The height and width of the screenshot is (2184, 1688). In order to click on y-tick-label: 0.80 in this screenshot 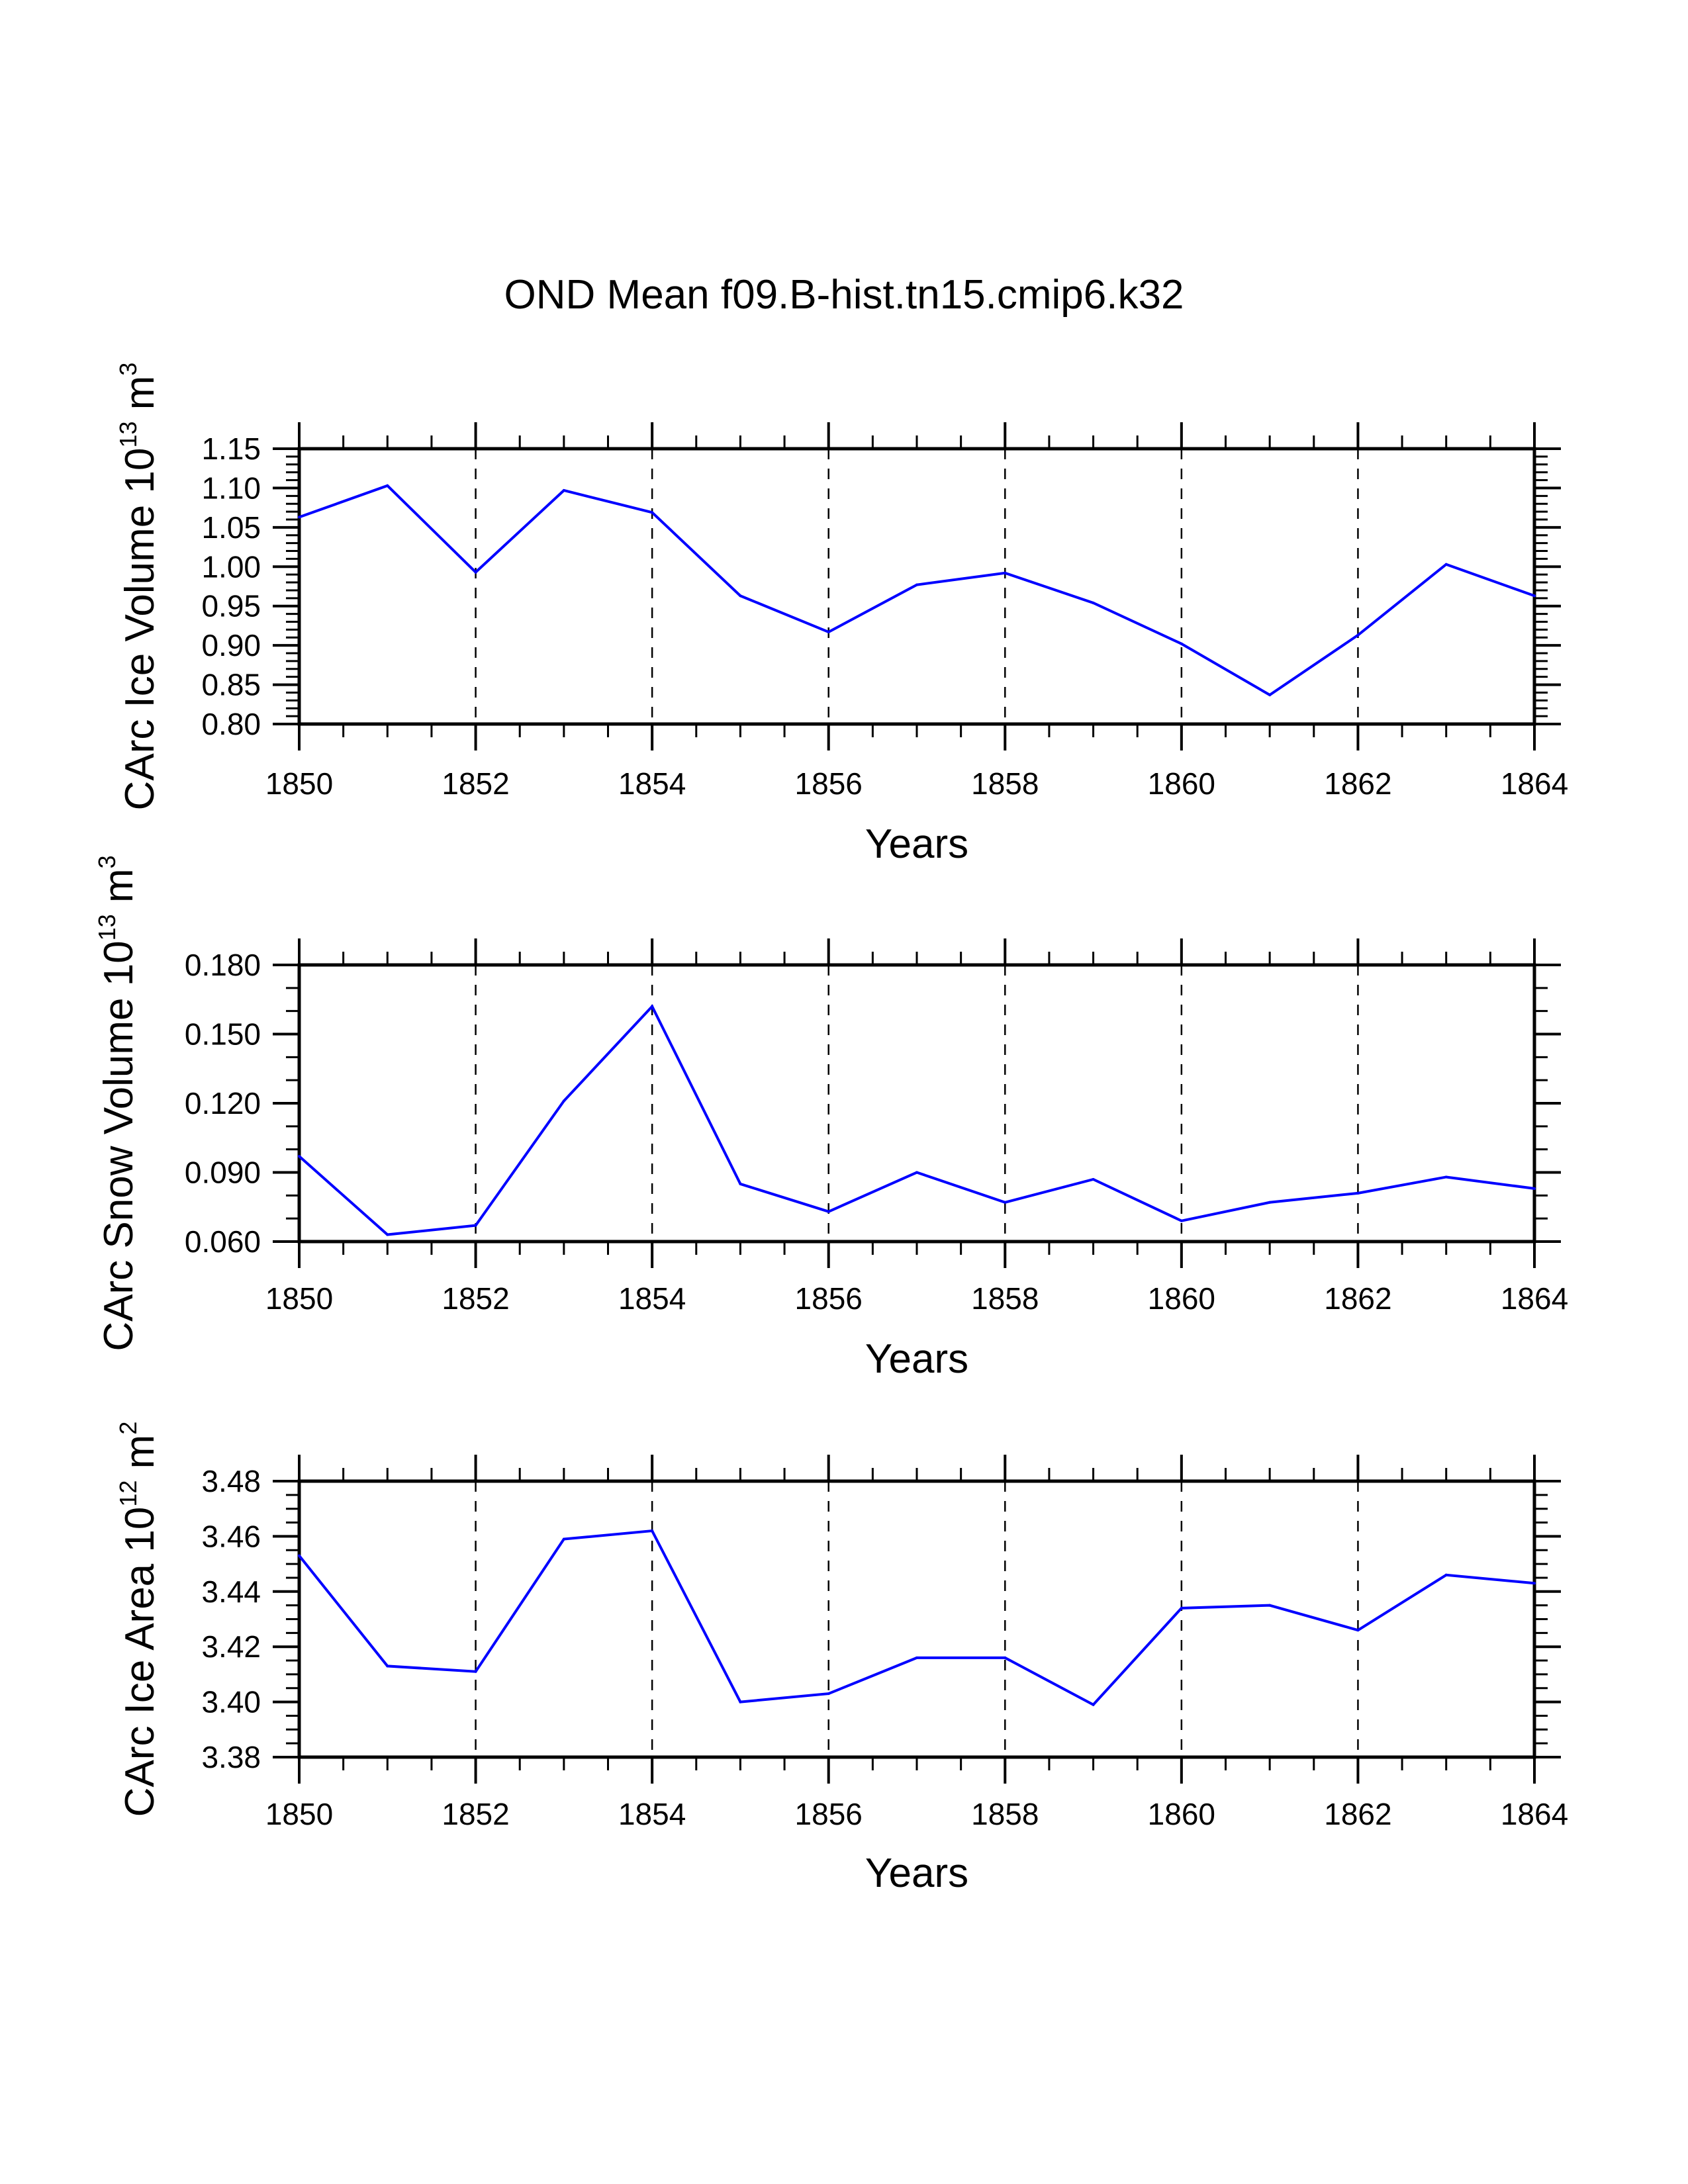, I will do `click(231, 724)`.